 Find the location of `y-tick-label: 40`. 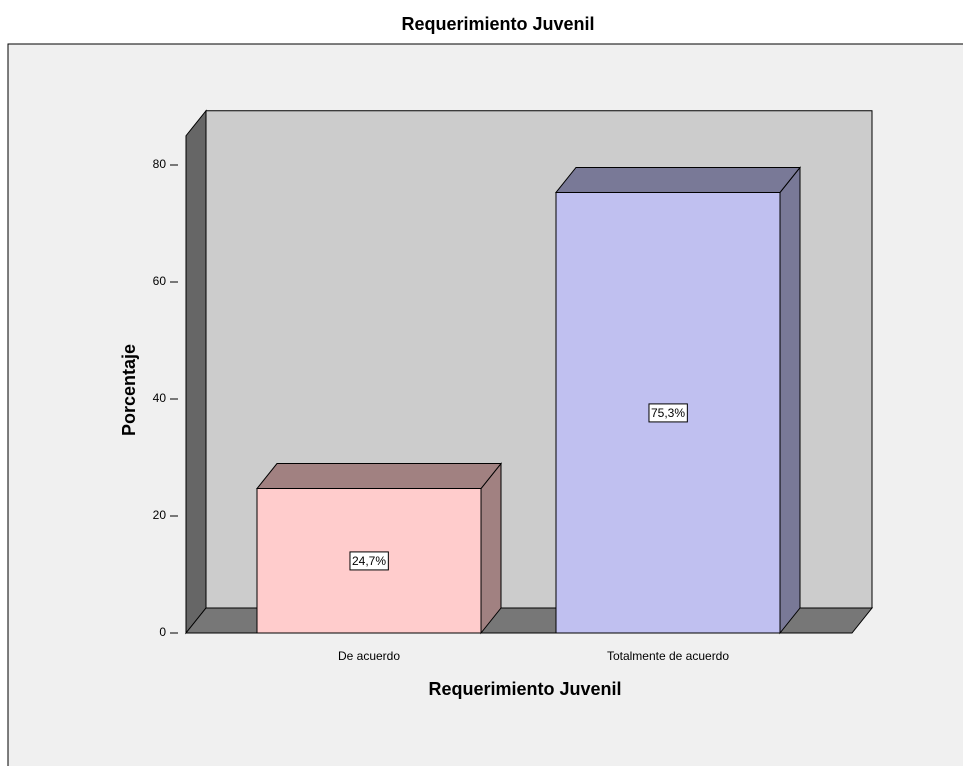

y-tick-label: 40 is located at coordinates (160, 398).